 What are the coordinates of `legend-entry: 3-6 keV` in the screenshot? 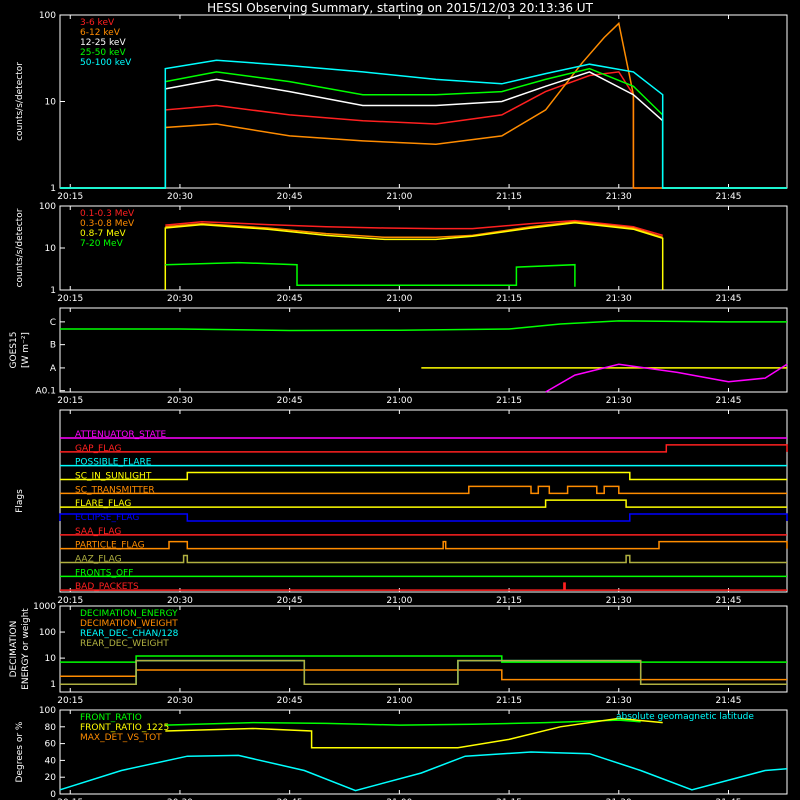 It's located at (97, 23).